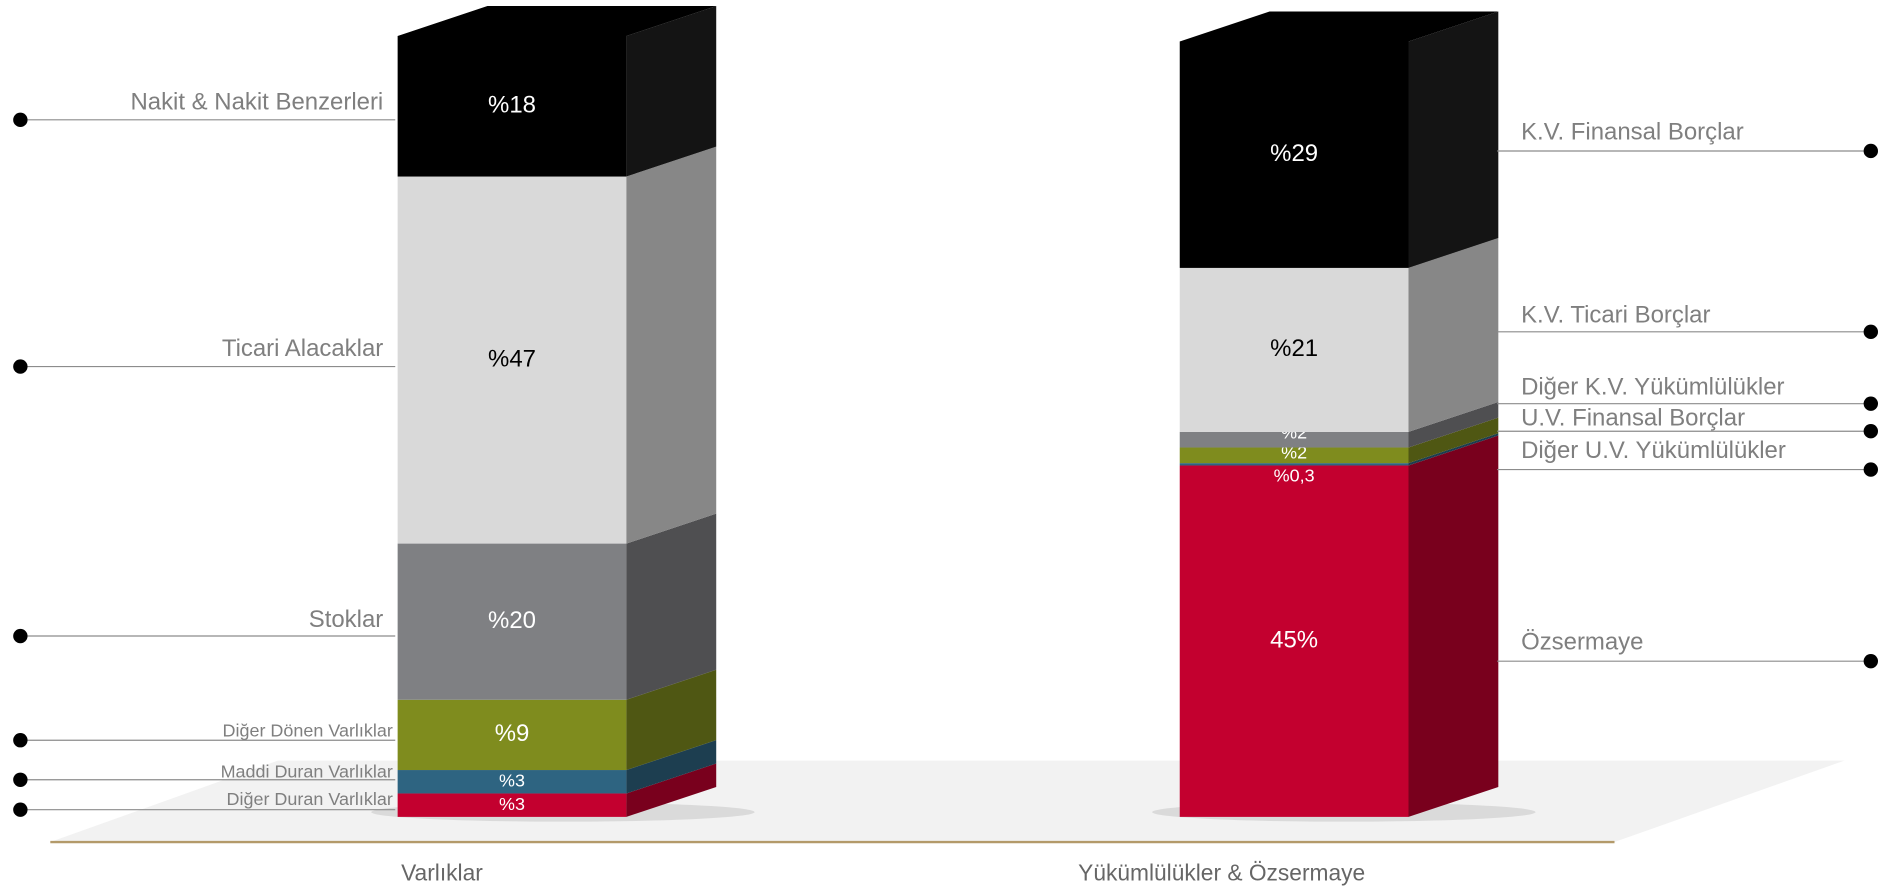 The width and height of the screenshot is (1878, 890). I want to click on legend-label: Diğer U.V. Yükümlülükler, so click(1653, 450).